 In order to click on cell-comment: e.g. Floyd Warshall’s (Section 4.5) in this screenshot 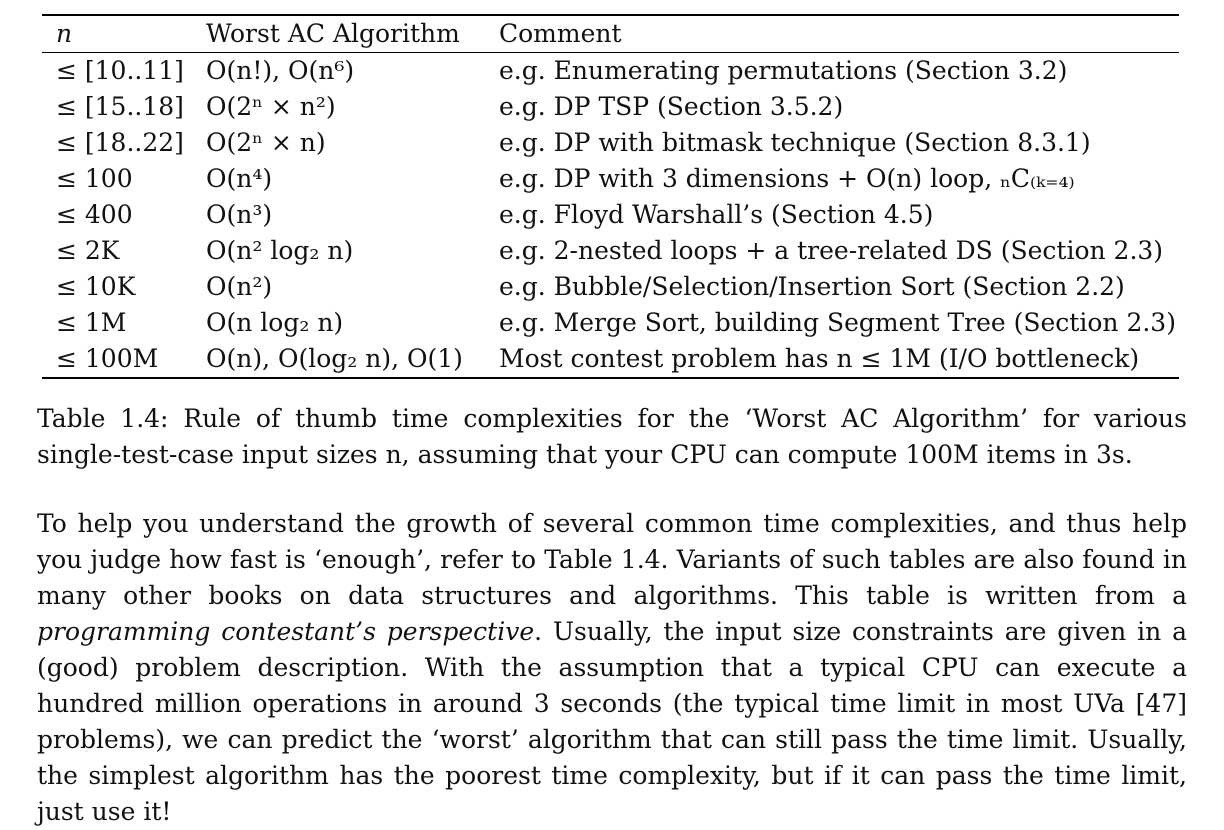, I will do `click(716, 214)`.